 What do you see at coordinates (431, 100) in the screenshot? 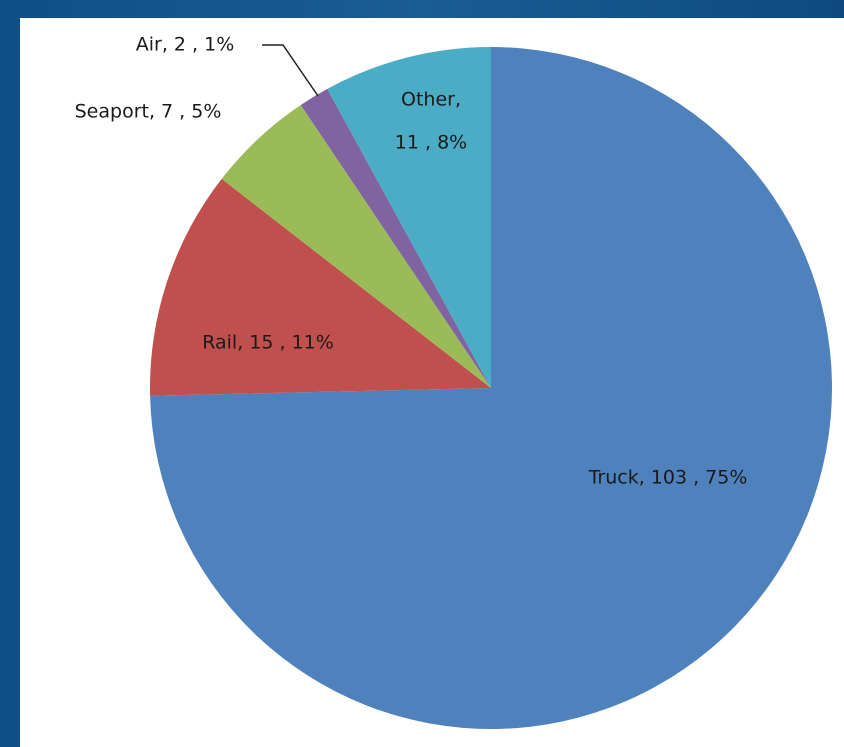
I see `data-label: Other,` at bounding box center [431, 100].